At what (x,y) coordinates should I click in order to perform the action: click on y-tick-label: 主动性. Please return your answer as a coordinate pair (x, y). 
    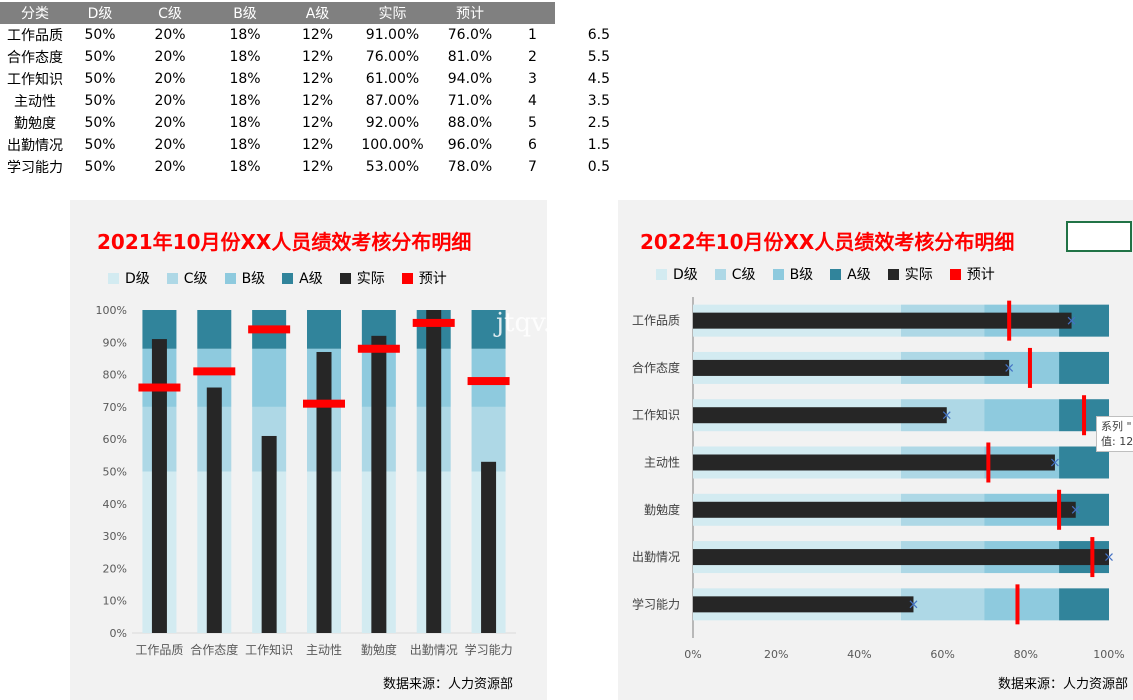
    Looking at the image, I should click on (662, 463).